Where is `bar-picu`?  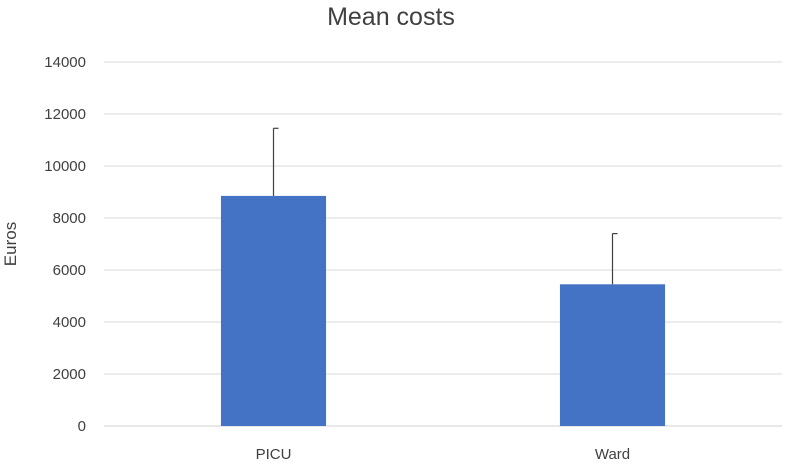
bar-picu is located at coordinates (273, 310).